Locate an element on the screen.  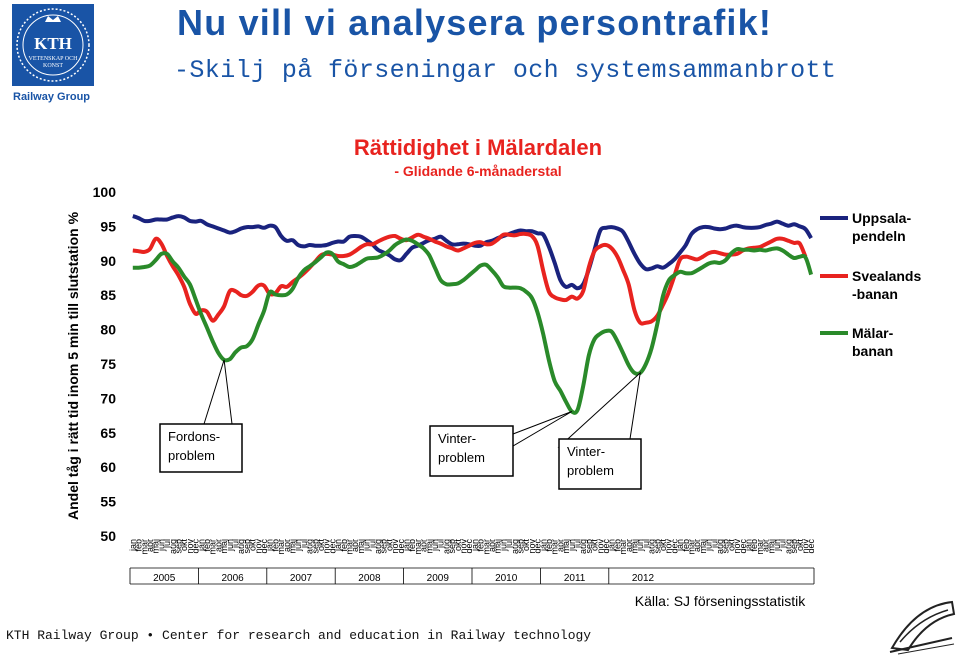
kth-crest-icon is located at coordinates (53, 45).